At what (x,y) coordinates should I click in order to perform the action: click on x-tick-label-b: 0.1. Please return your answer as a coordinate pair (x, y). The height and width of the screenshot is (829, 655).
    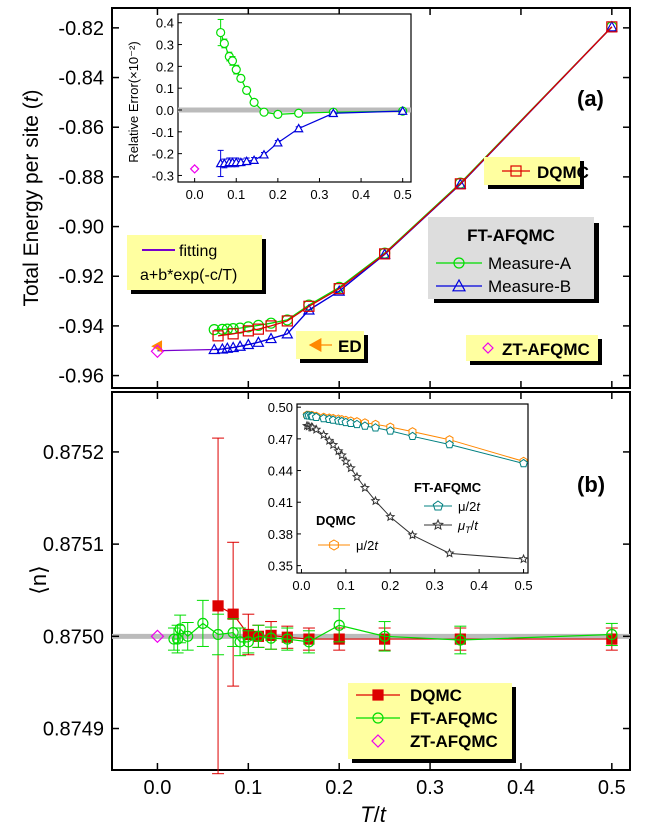
    Looking at the image, I should click on (248, 788).